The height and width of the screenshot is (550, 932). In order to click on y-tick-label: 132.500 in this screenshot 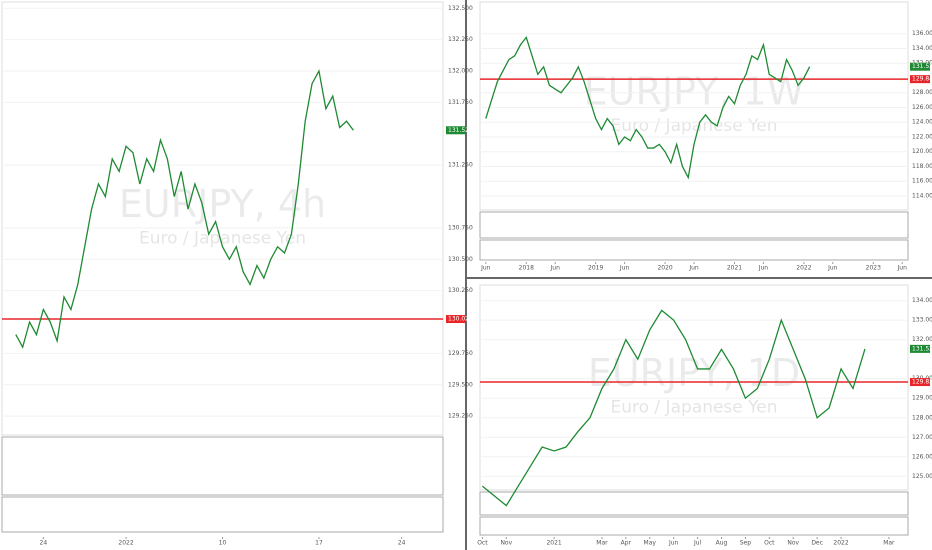, I will do `click(460, 8)`.